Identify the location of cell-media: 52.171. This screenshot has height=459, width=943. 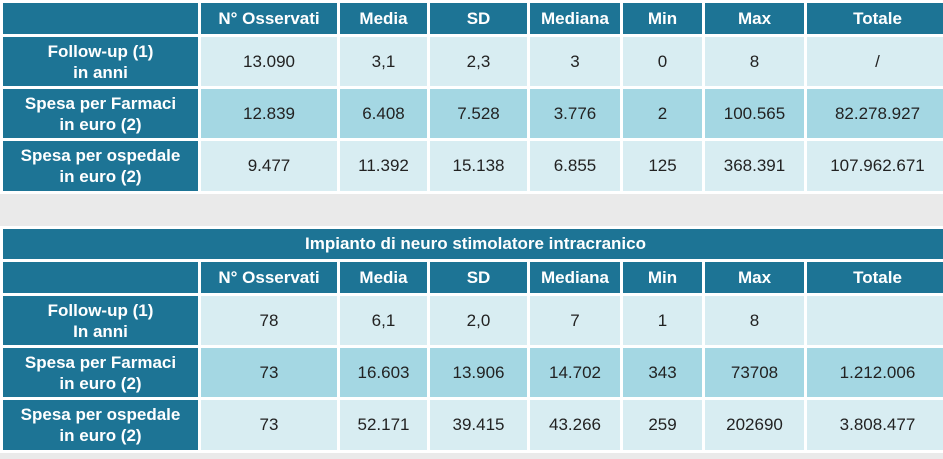
(383, 425).